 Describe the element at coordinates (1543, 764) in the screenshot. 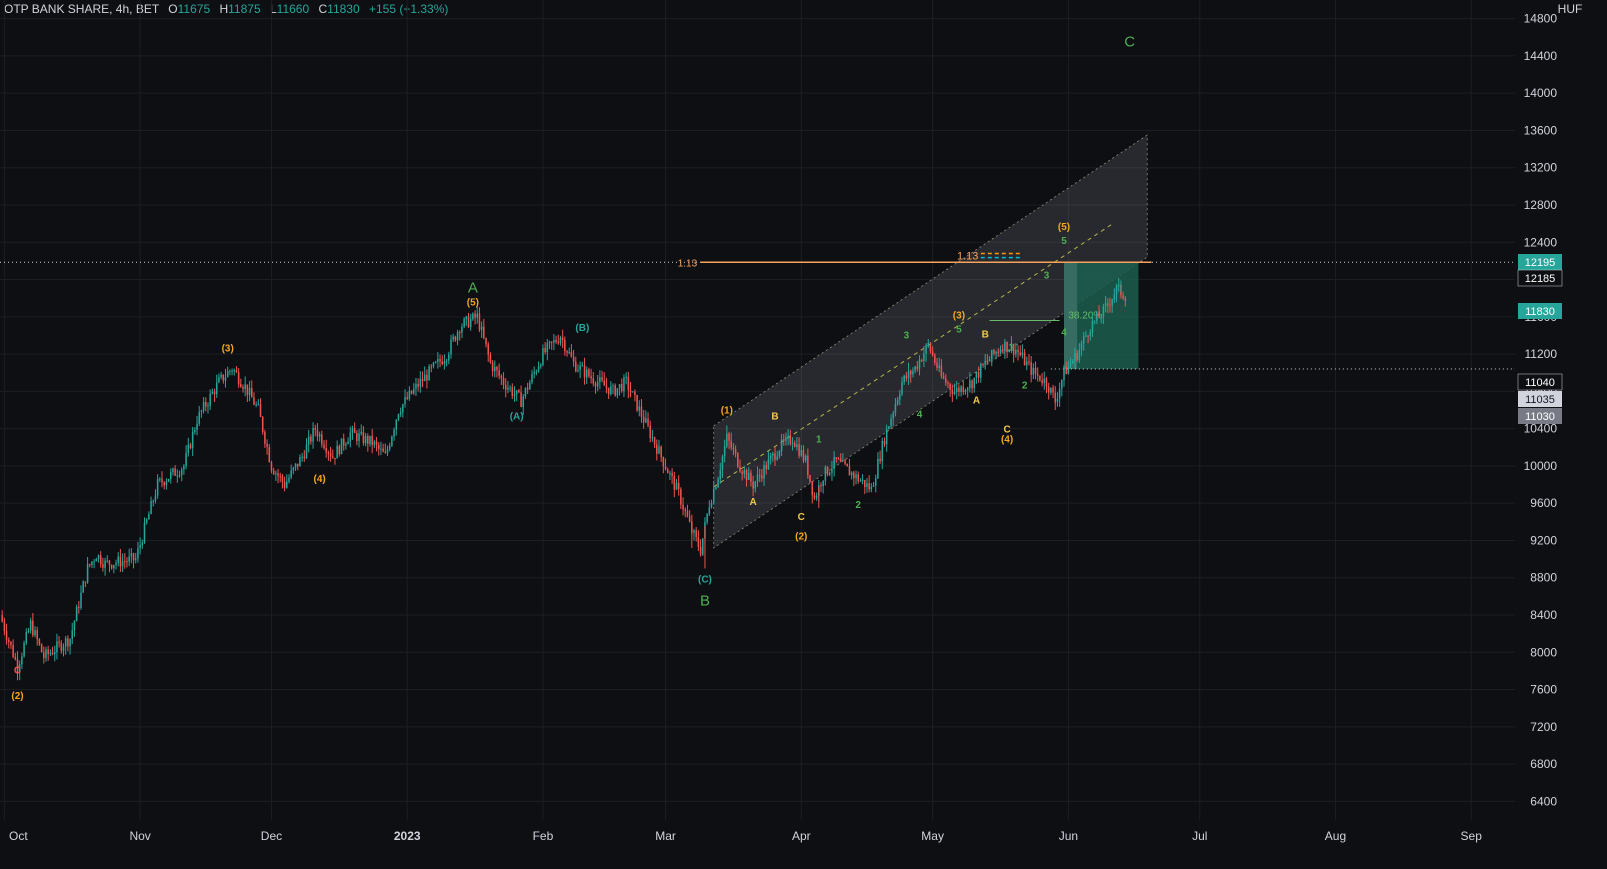

I see `y-tick-label: 6800` at that location.